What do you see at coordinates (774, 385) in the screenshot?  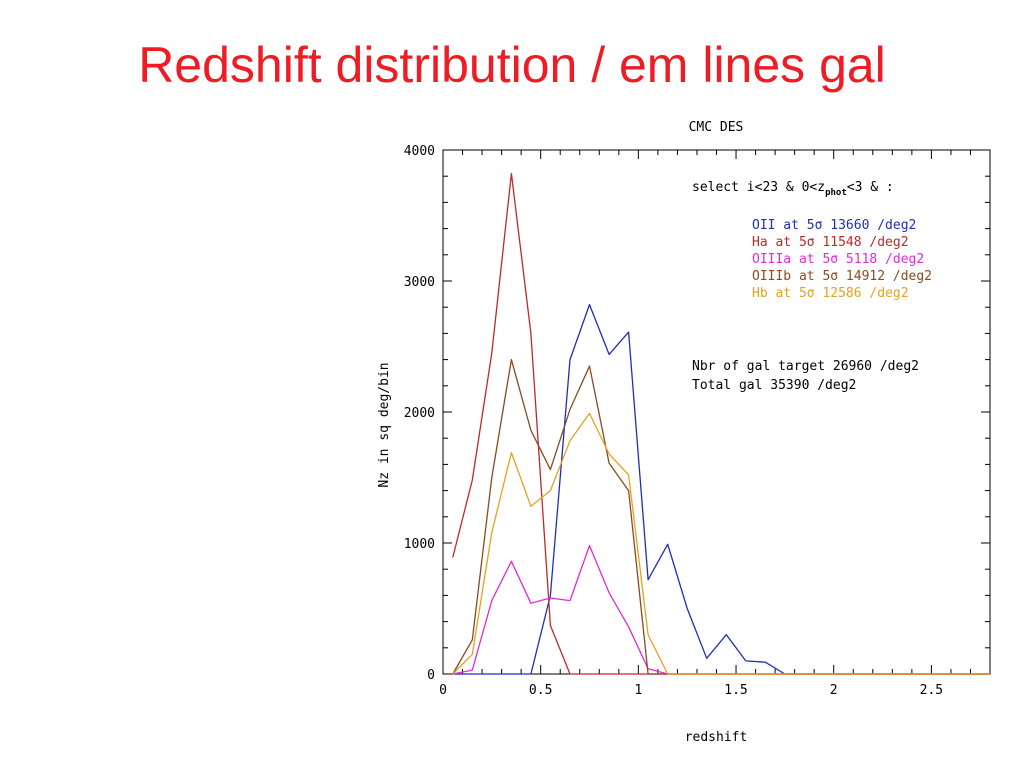 I see `total-gal-annotation: Total gal 35390 /deg2` at bounding box center [774, 385].